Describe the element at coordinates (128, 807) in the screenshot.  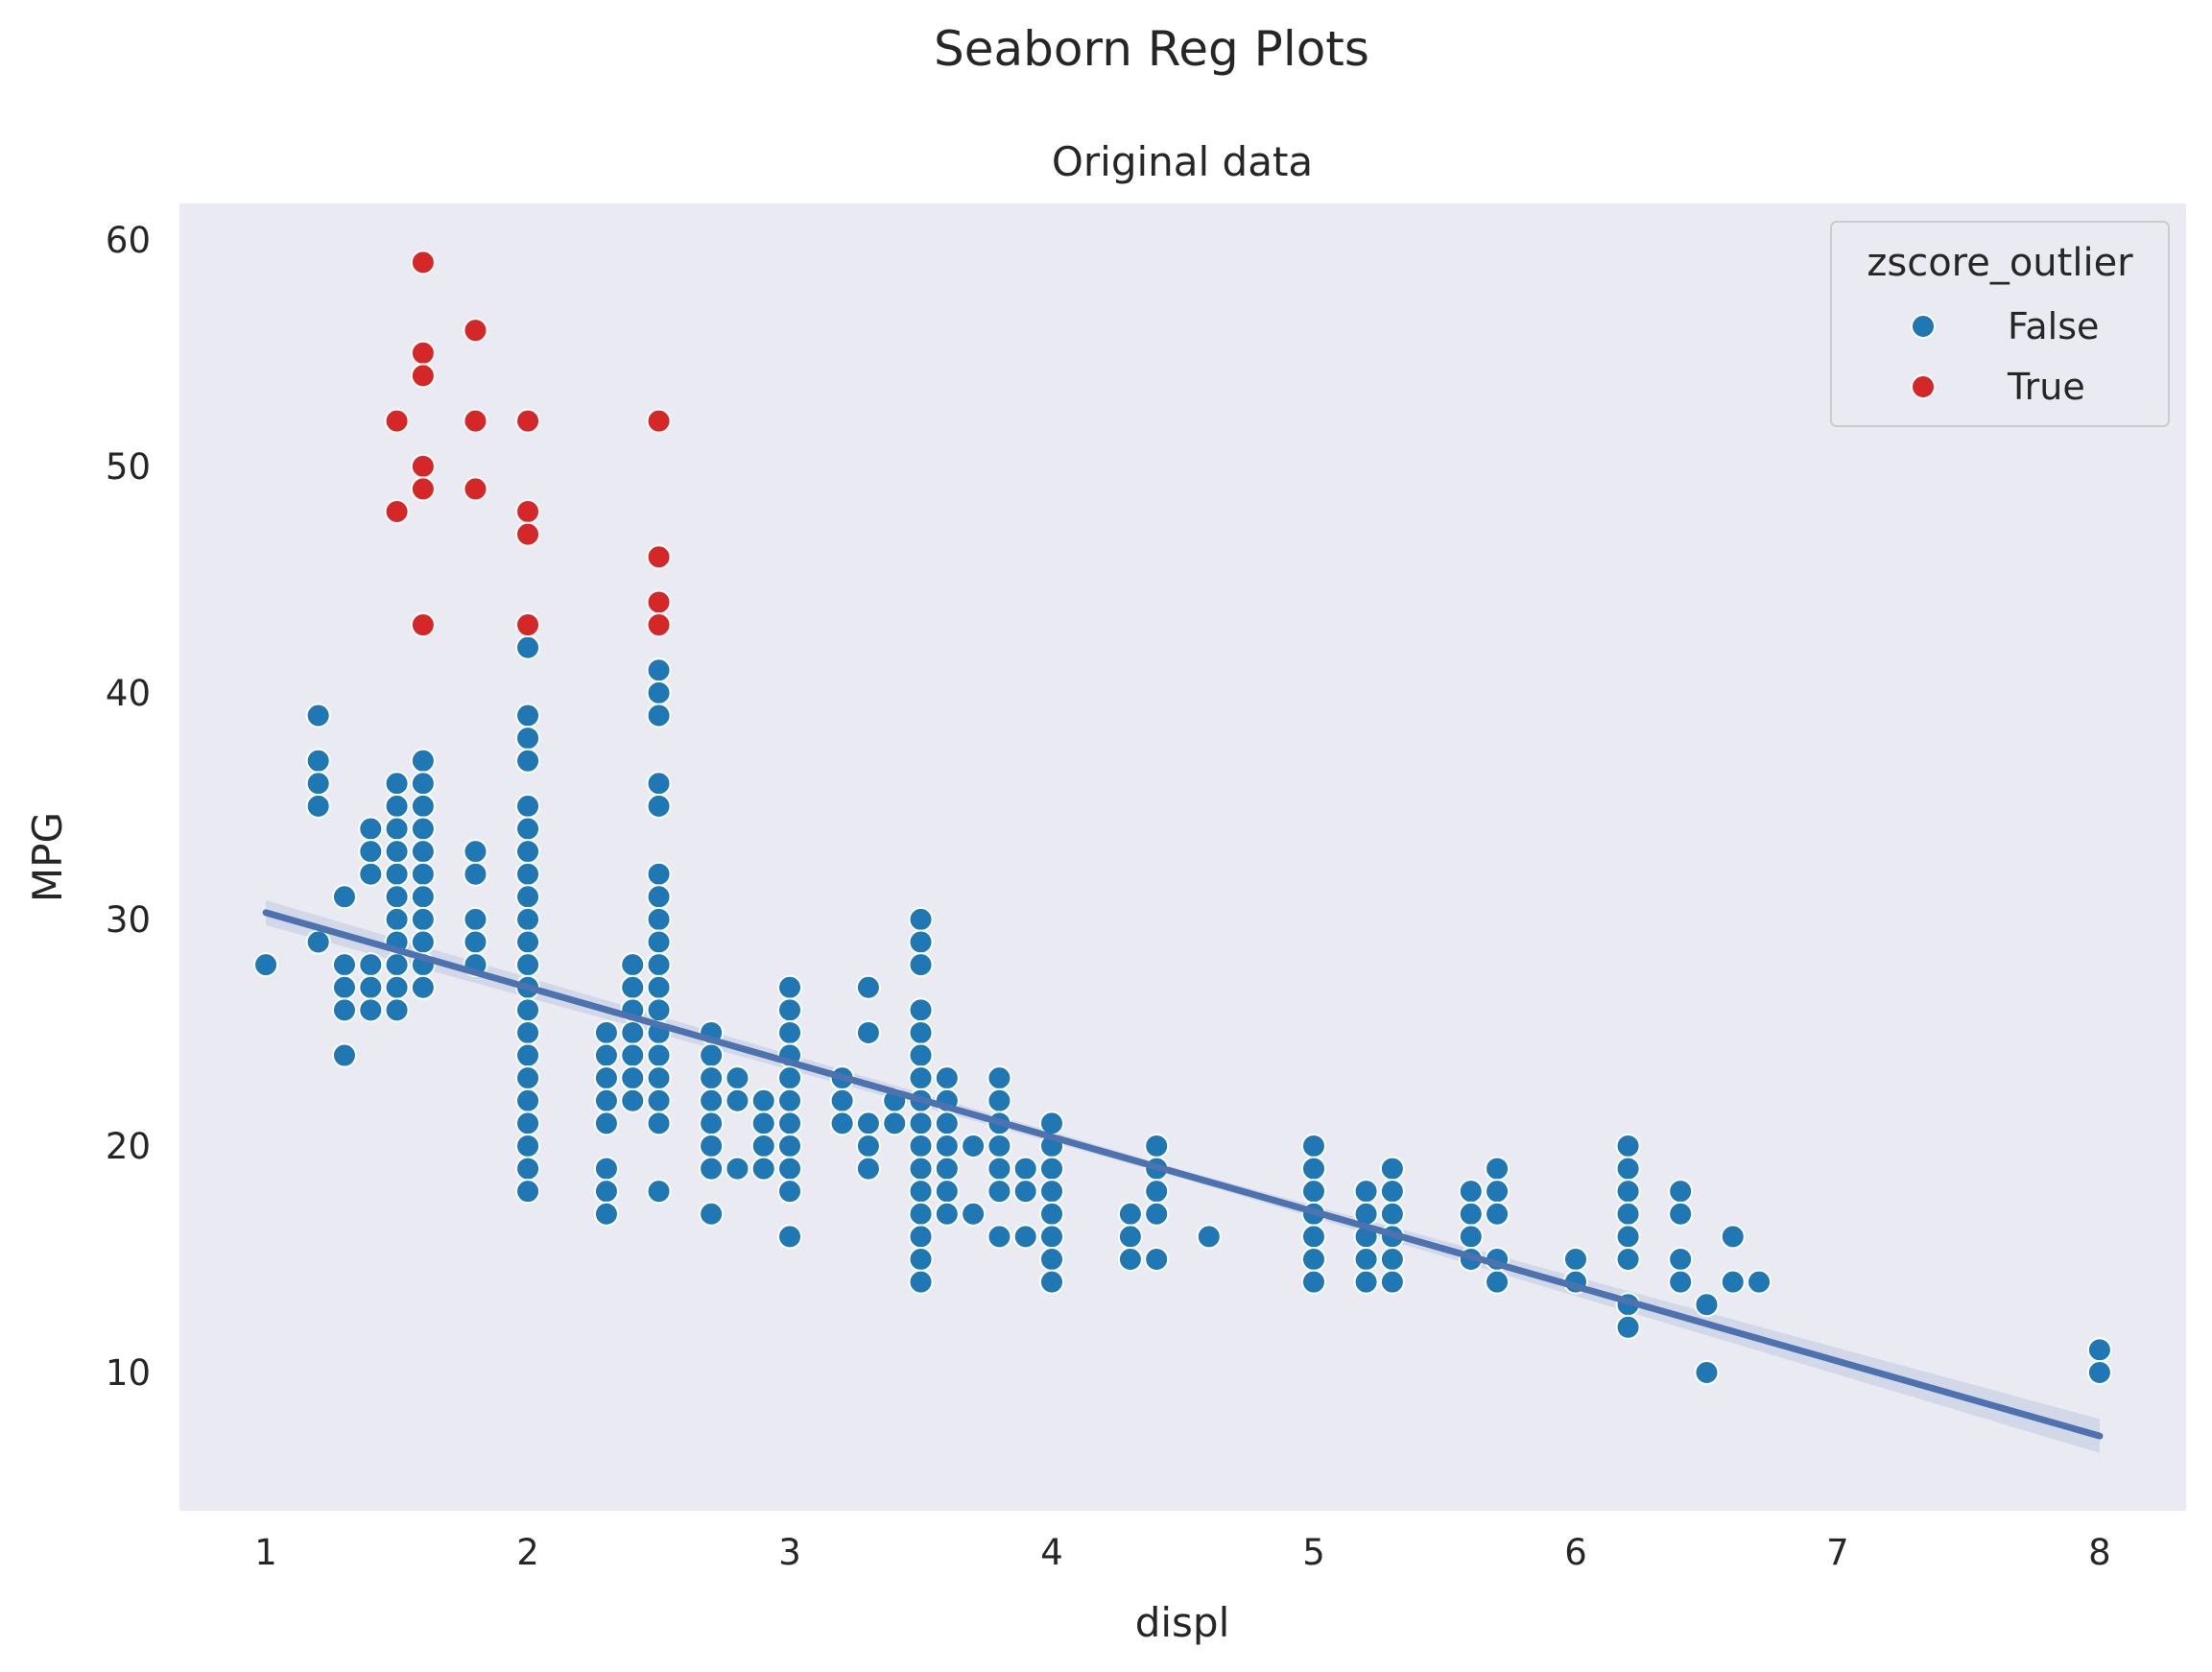
I see `y-tick-labels: 10 20 30 40 50 60` at that location.